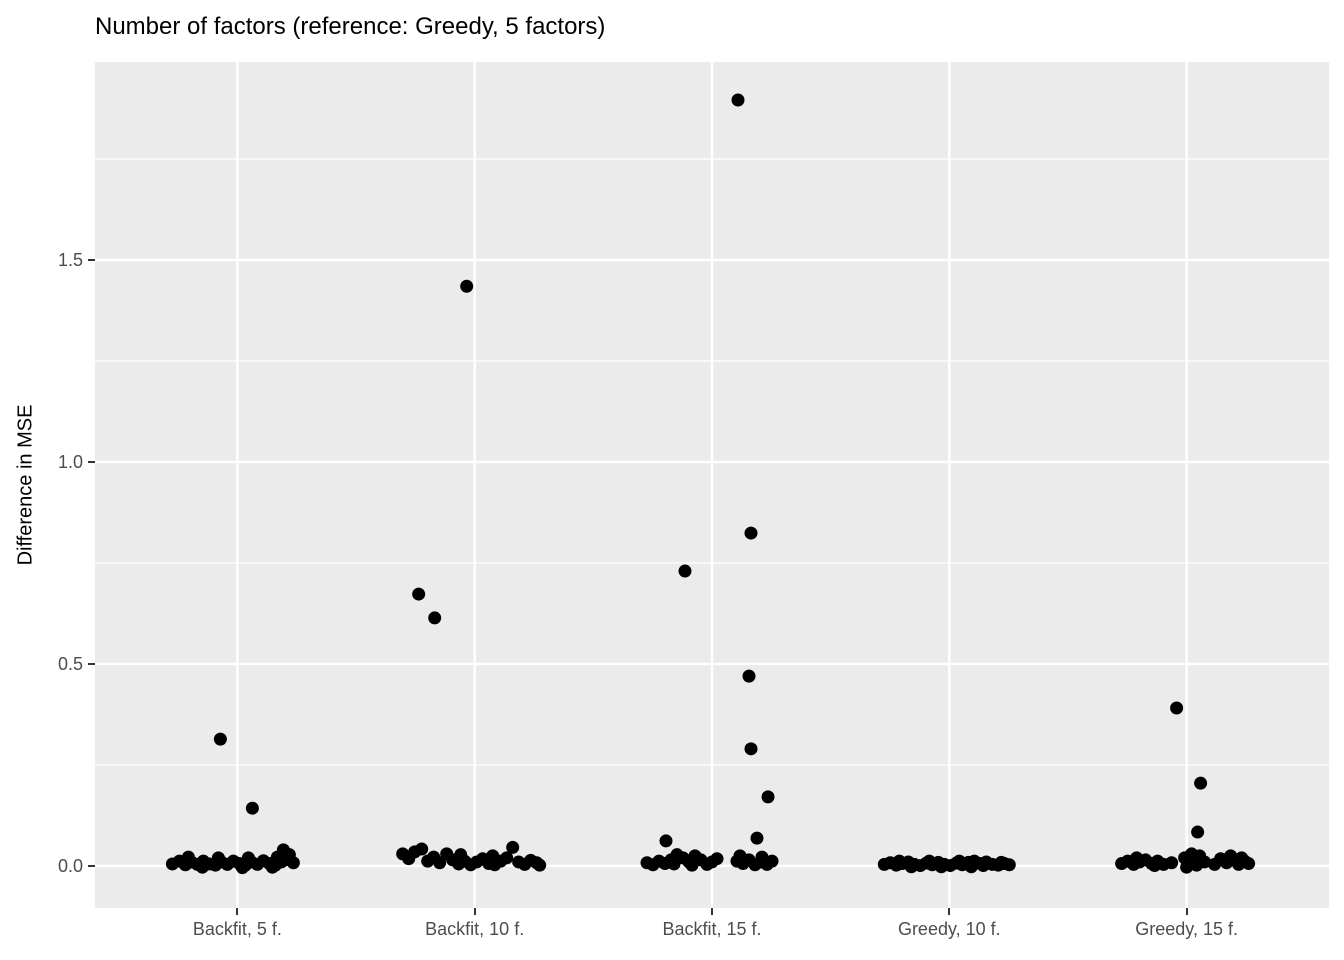 The image size is (1344, 960). Describe the element at coordinates (475, 929) in the screenshot. I see `x-tick-label: Backfit, 10 f.` at that location.